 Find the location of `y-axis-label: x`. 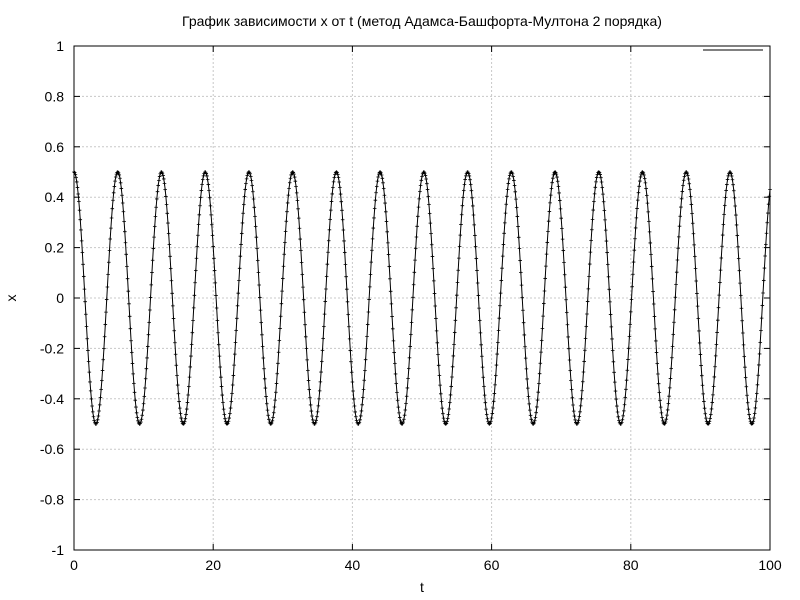

y-axis-label: x is located at coordinates (11, 298).